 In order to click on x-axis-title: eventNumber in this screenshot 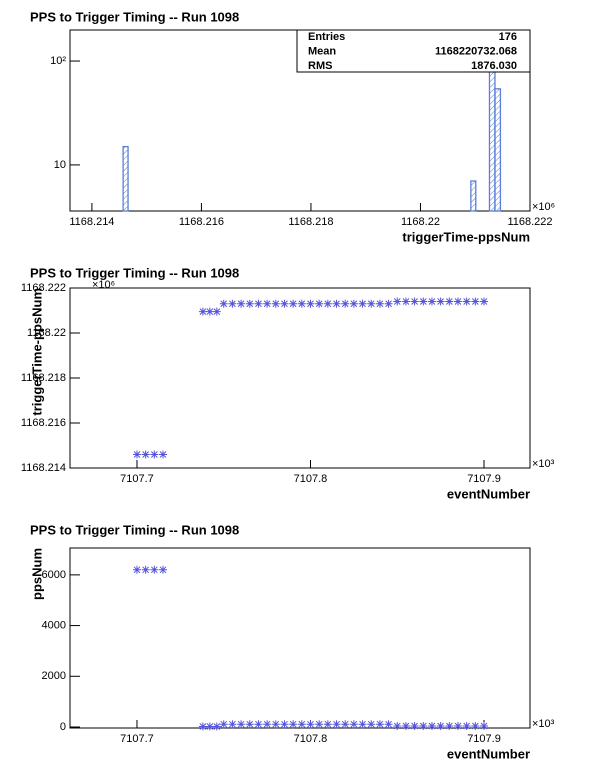, I will do `click(488, 753)`.